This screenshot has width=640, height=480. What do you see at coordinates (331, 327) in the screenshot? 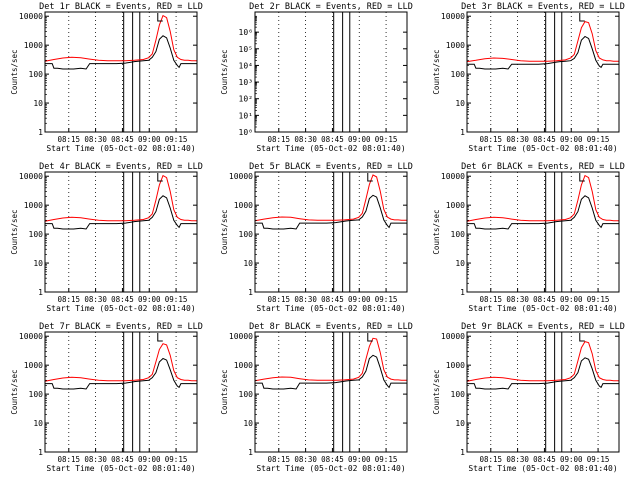
I see `panel-title: Det 8r BLACK = Events, RED = LLD` at bounding box center [331, 327].